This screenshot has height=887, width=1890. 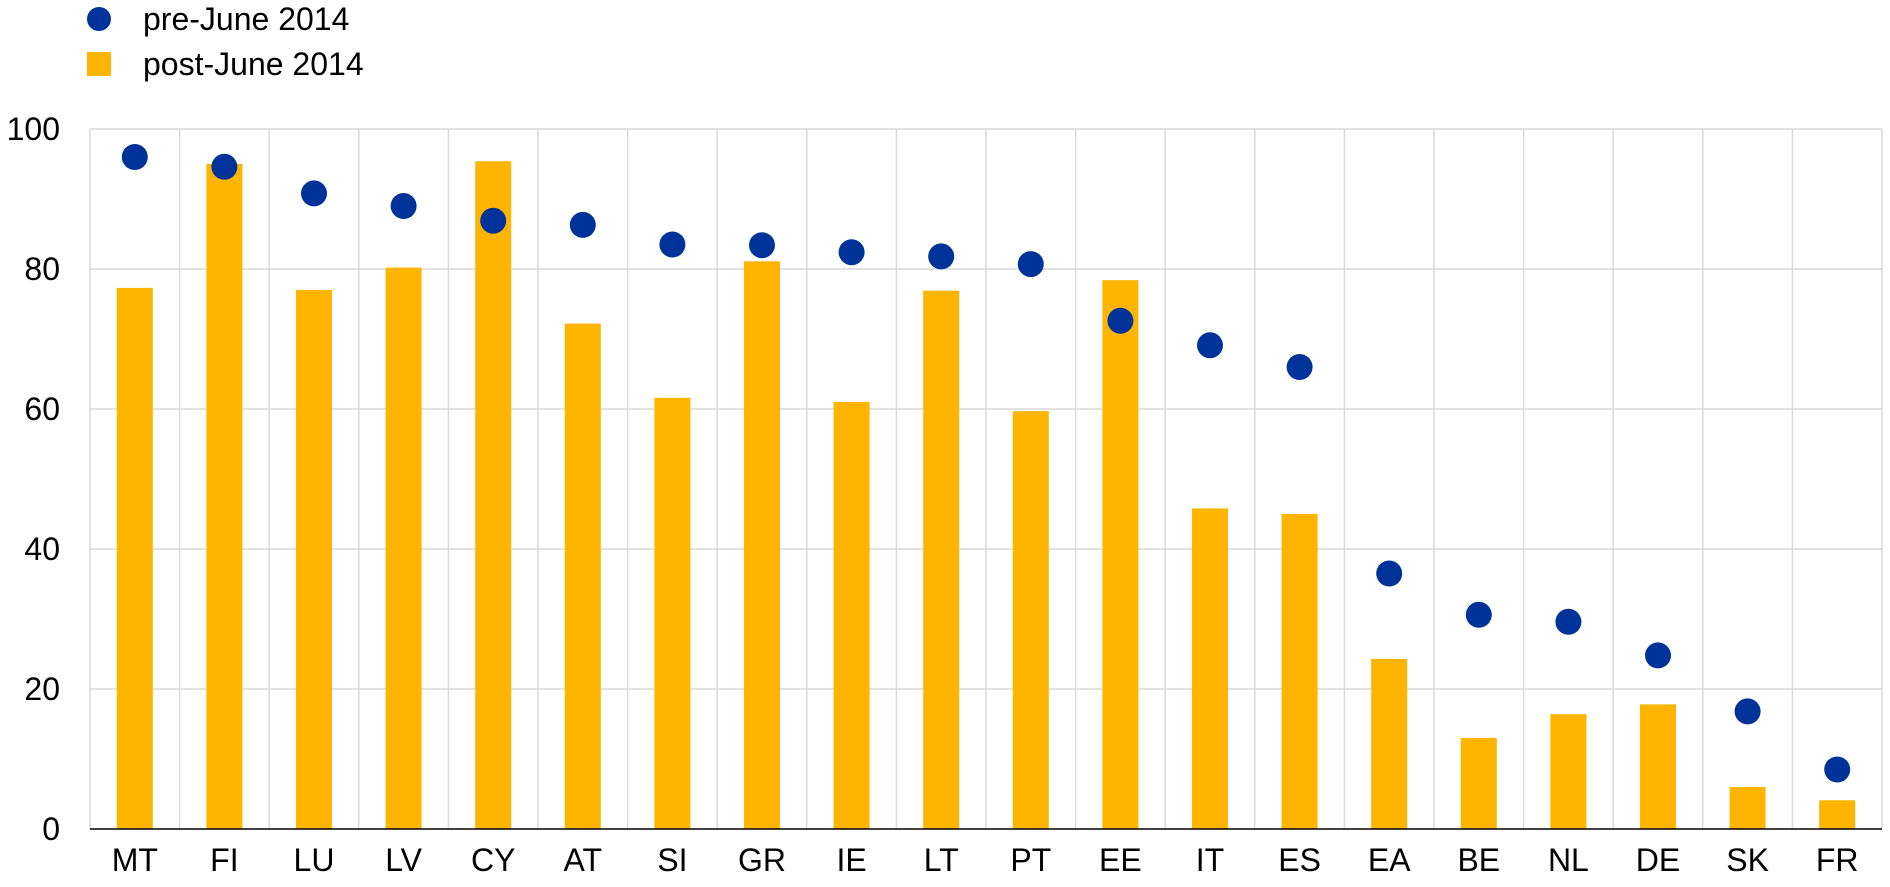 What do you see at coordinates (42, 269) in the screenshot?
I see `y-tick-label: 80` at bounding box center [42, 269].